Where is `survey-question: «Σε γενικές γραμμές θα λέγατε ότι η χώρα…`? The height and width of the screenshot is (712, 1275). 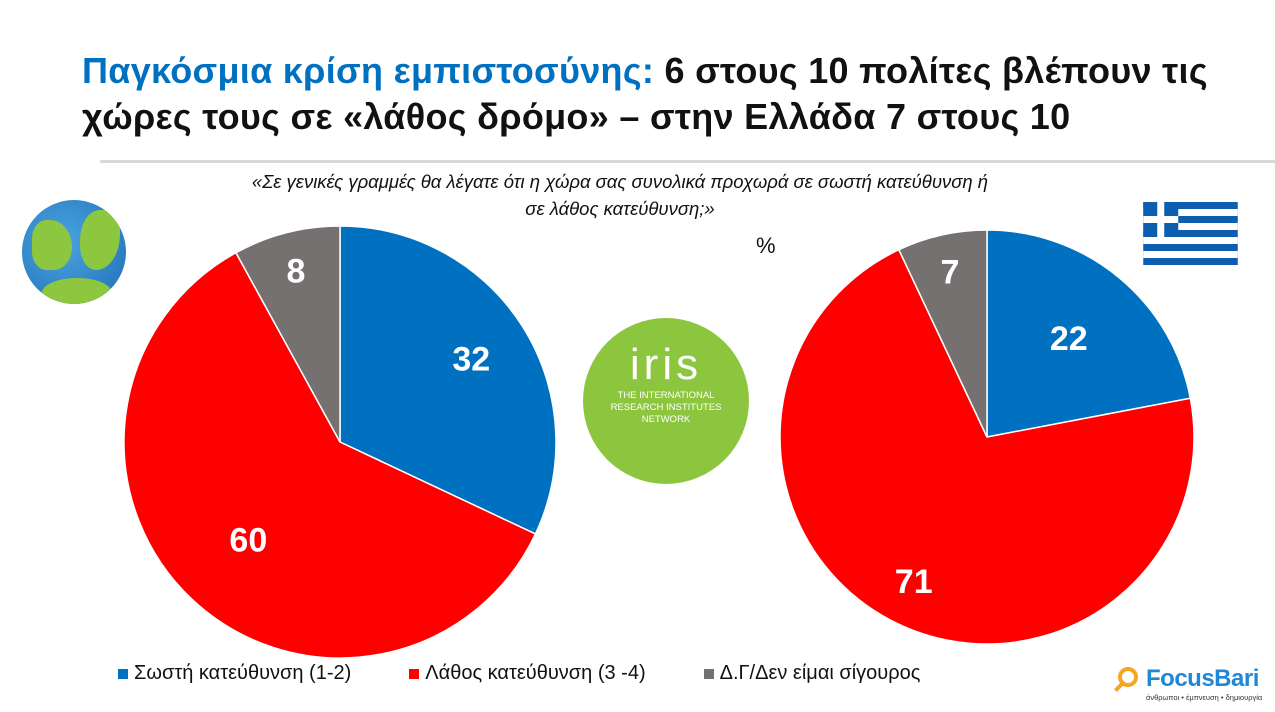
survey-question: «Σε γενικές γραμμές θα λέγατε ότι η χώρα… is located at coordinates (620, 195).